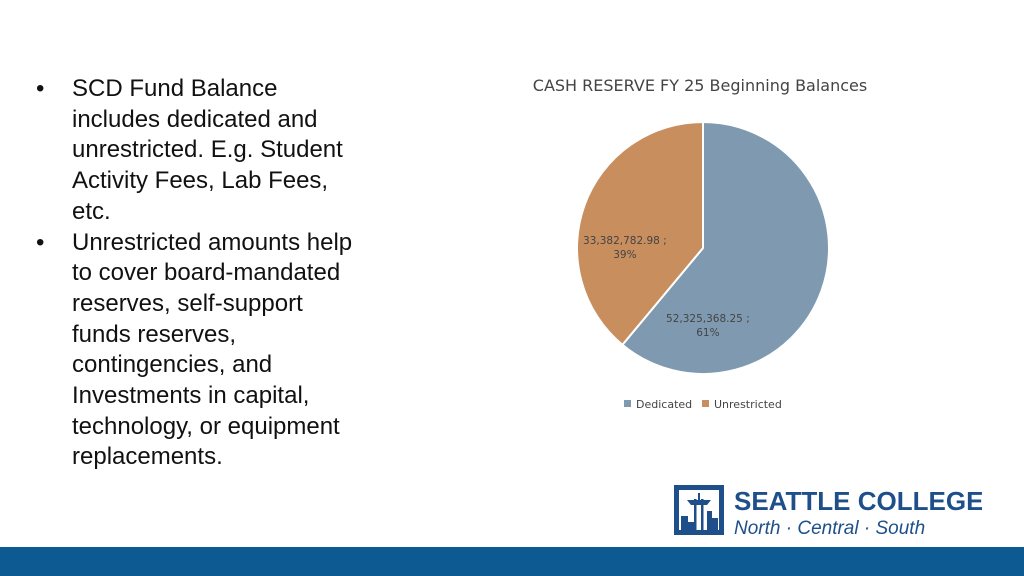 The width and height of the screenshot is (1024, 576). What do you see at coordinates (512, 561) in the screenshot?
I see `footer-bar` at bounding box center [512, 561].